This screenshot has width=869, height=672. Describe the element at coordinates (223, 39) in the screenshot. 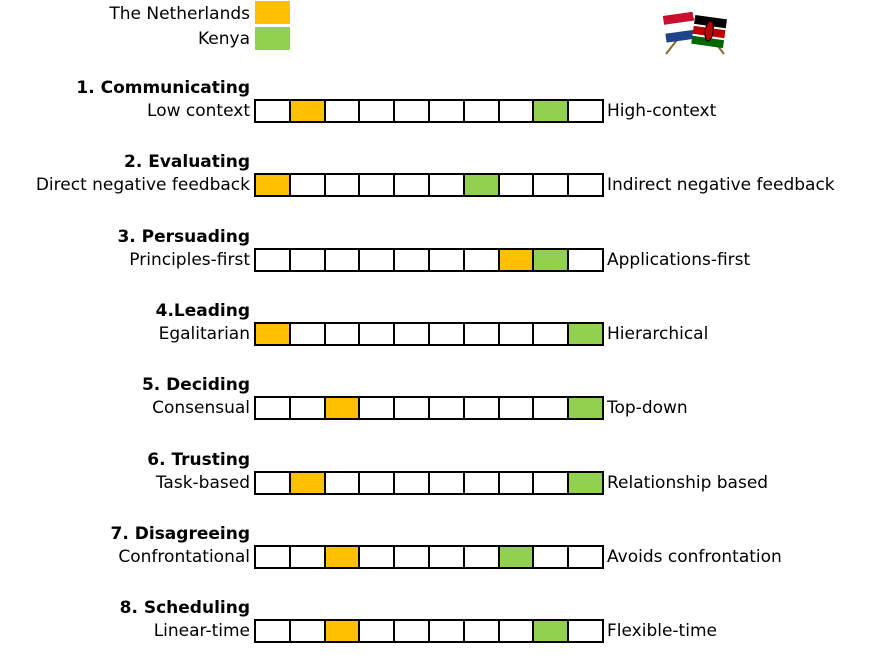

I see `legend-label-kenya: Kenya` at that location.